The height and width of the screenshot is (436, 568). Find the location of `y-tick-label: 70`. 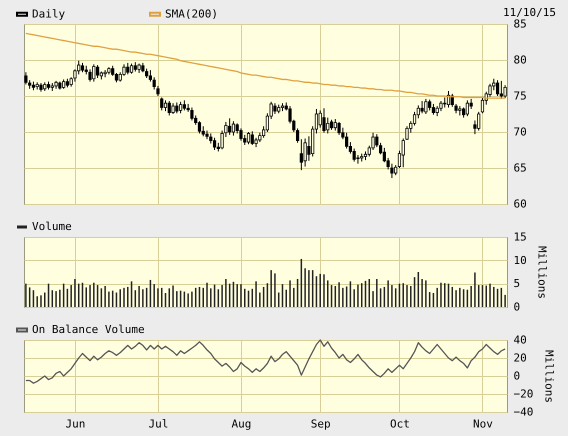

y-tick-label: 70 is located at coordinates (520, 132).